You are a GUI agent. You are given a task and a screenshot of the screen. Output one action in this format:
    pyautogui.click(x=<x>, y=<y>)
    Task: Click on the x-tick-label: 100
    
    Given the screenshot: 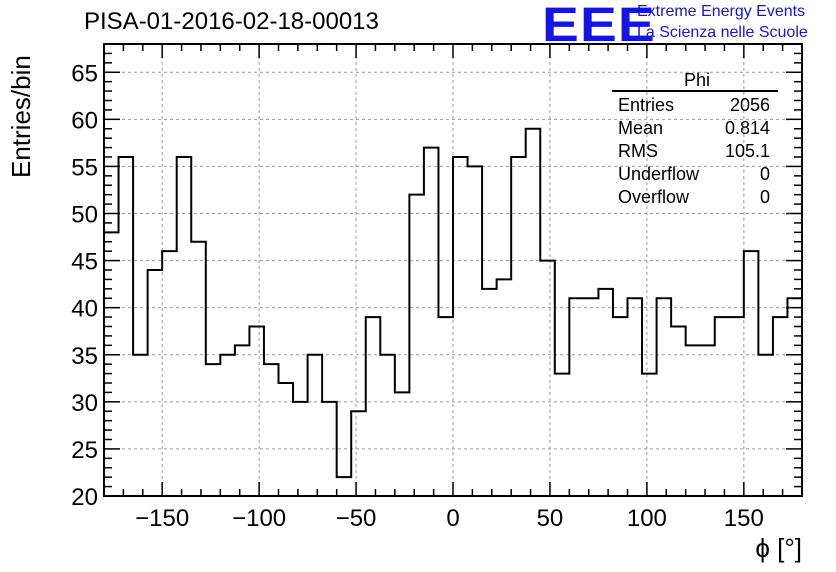 What is the action you would take?
    pyautogui.click(x=647, y=518)
    